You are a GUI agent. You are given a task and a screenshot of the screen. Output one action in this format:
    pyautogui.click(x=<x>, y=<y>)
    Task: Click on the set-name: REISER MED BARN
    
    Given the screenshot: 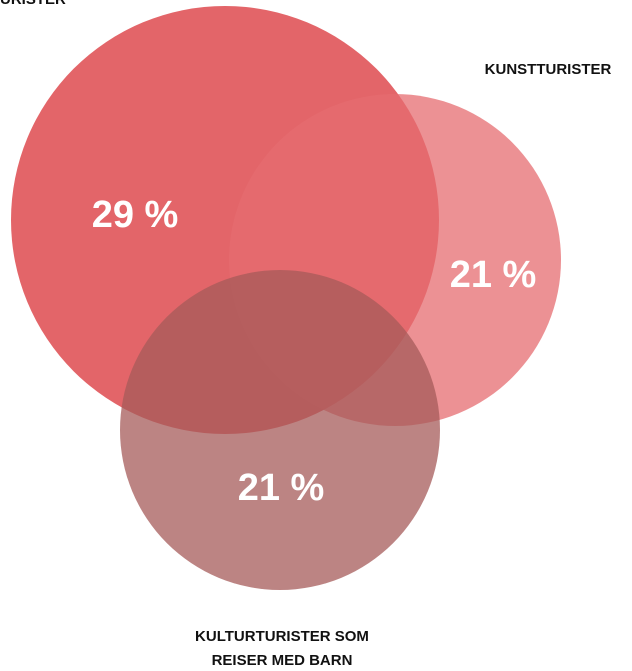 What is the action you would take?
    pyautogui.click(x=282, y=660)
    